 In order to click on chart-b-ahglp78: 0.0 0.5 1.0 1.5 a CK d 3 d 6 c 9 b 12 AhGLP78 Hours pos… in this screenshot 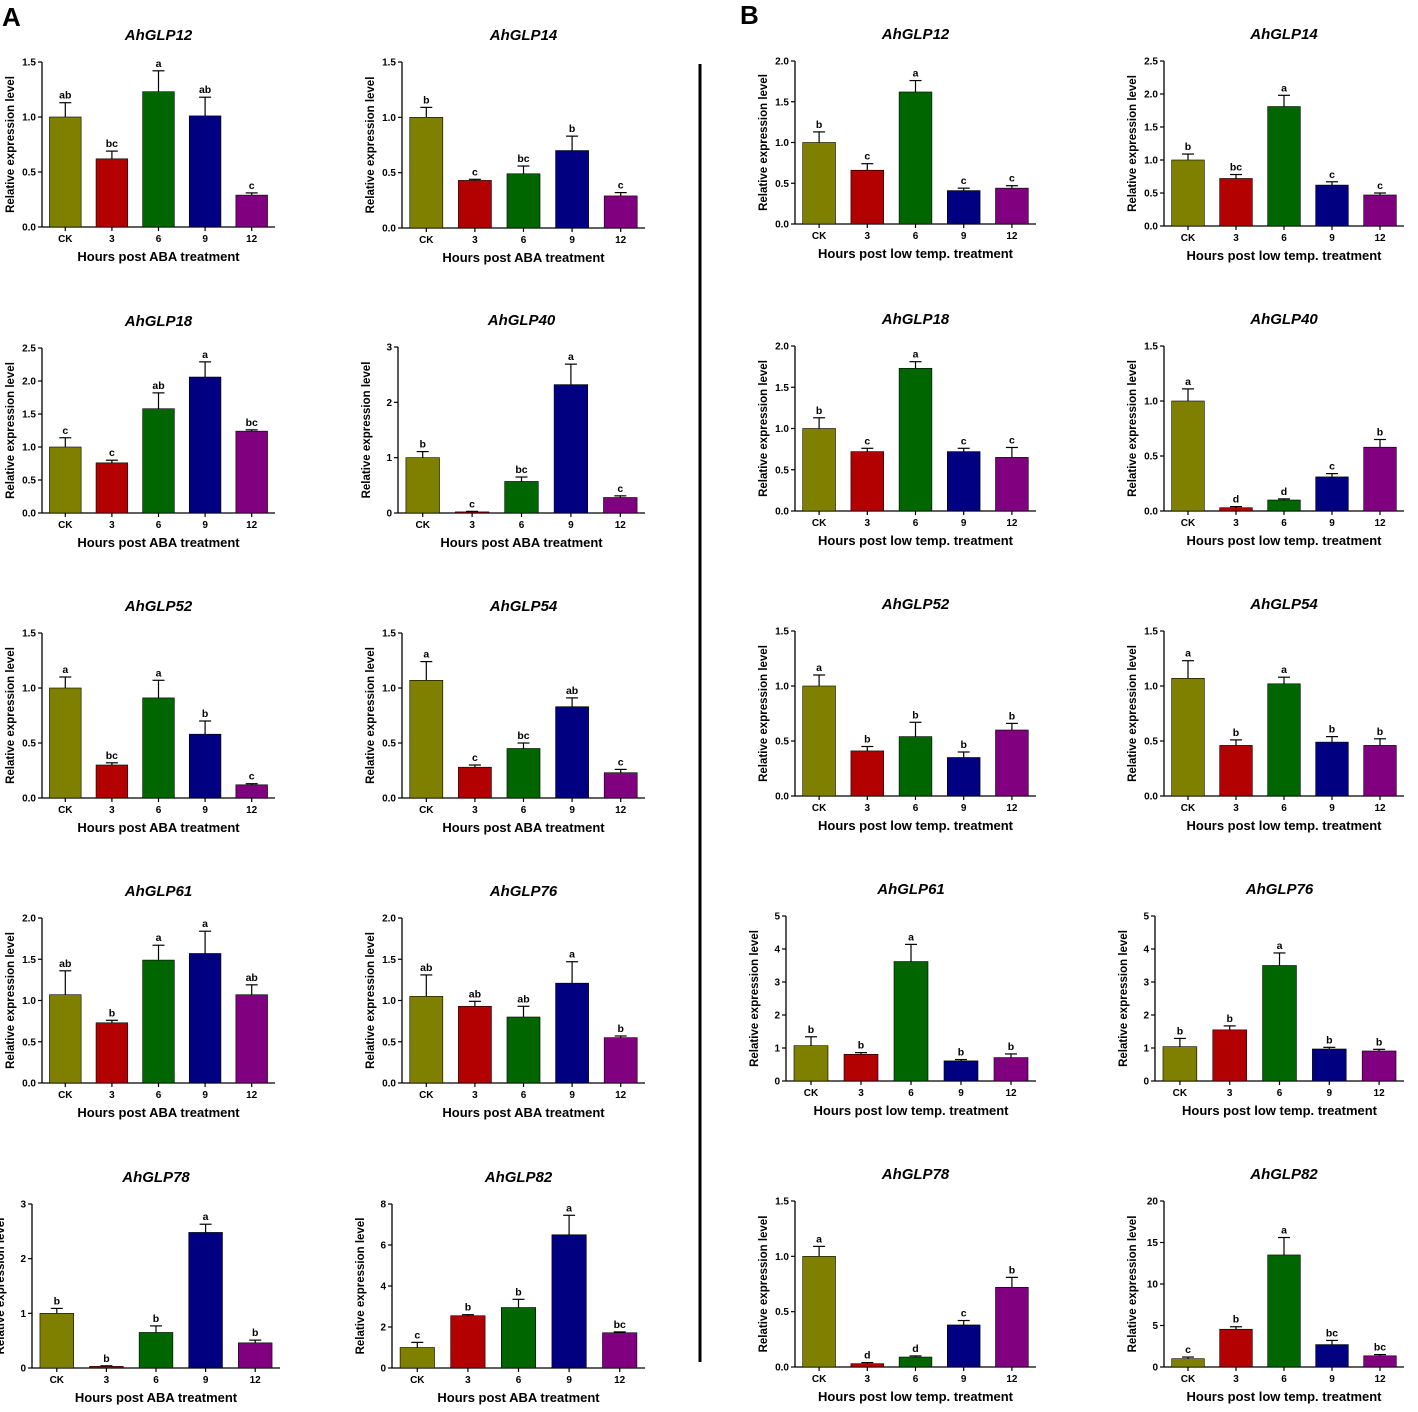, I will do `click(897, 1285)`.